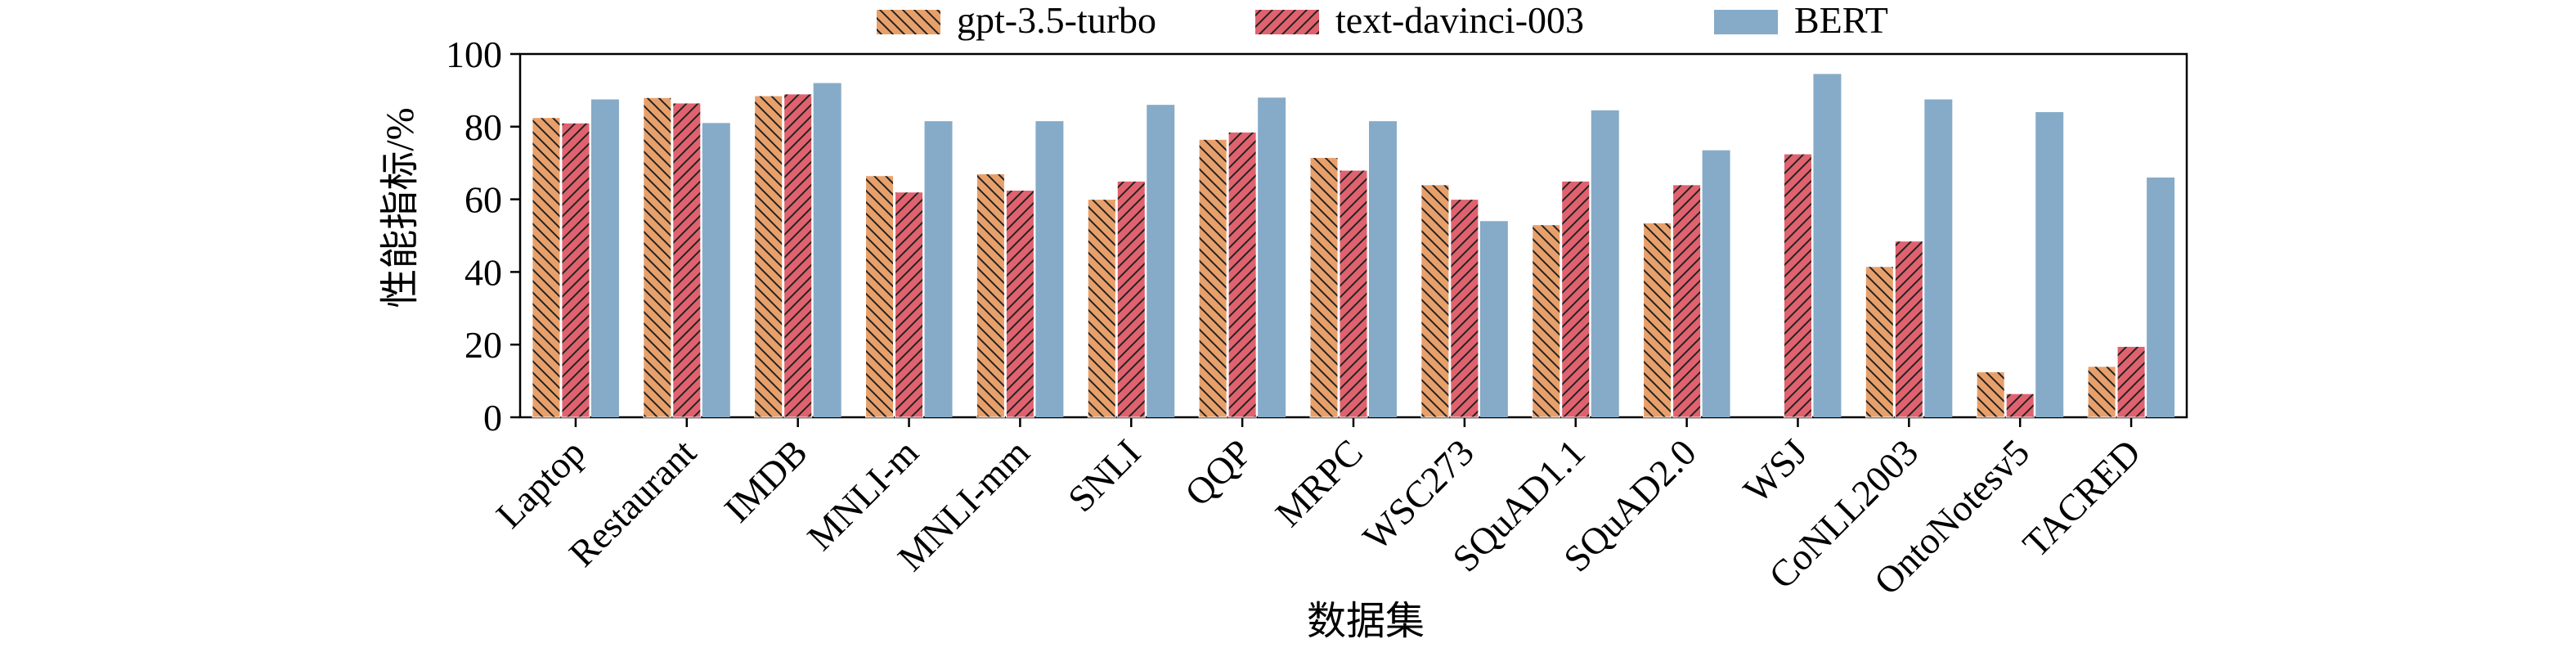 The height and width of the screenshot is (648, 2576). Describe the element at coordinates (1242, 274) in the screenshot. I see `bar-text-davinci-003-qqp` at that location.